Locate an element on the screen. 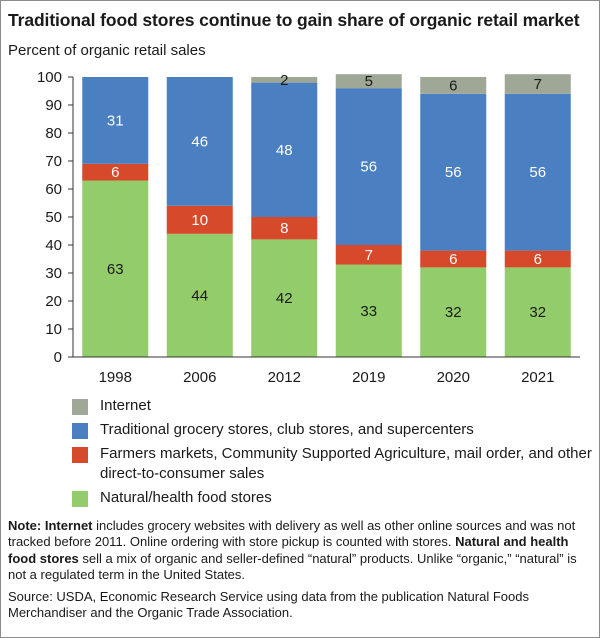 The width and height of the screenshot is (600, 638). legend-item-natural: Natural/health food stores is located at coordinates (332, 498).